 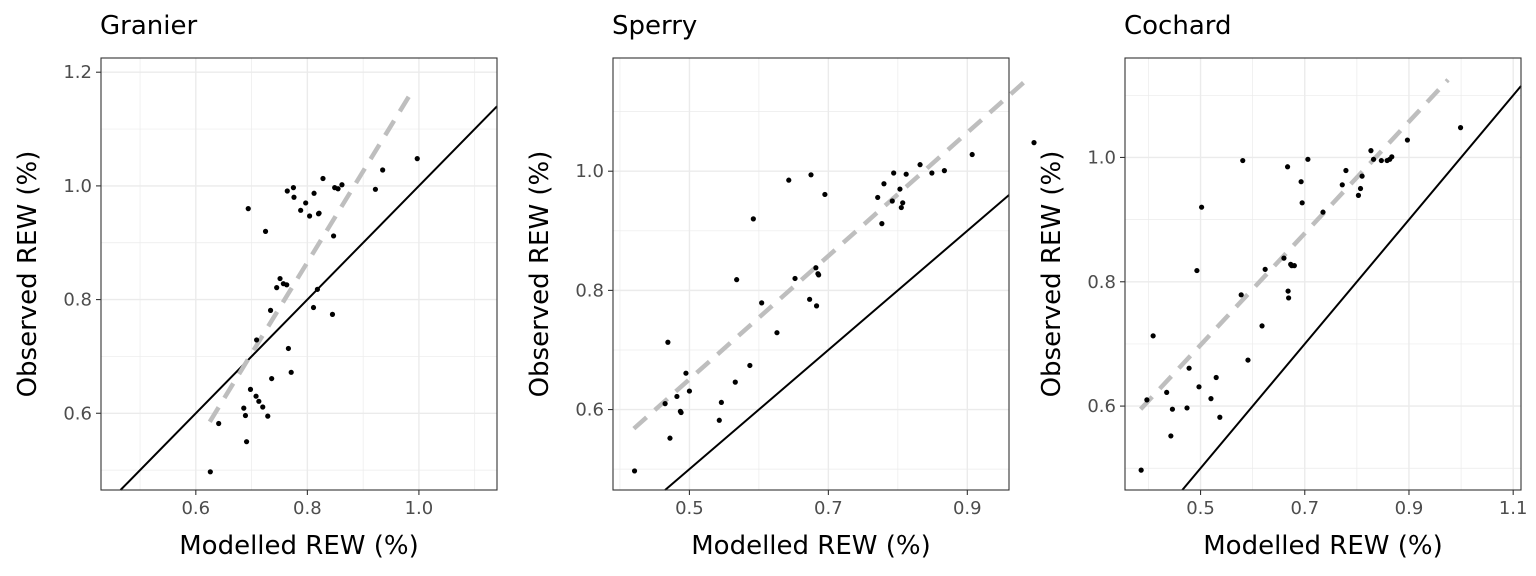 What do you see at coordinates (28, 274) in the screenshot?
I see `y-axis-label: Observed REW (%)` at bounding box center [28, 274].